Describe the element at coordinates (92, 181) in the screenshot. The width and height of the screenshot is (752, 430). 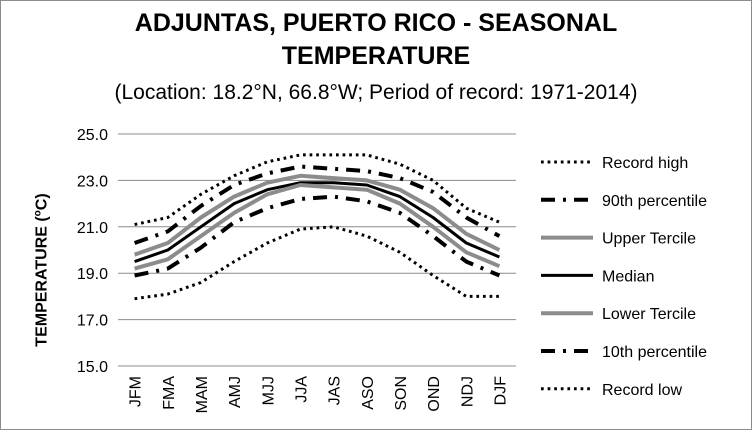
I see `y-tick-label: 23.0` at that location.